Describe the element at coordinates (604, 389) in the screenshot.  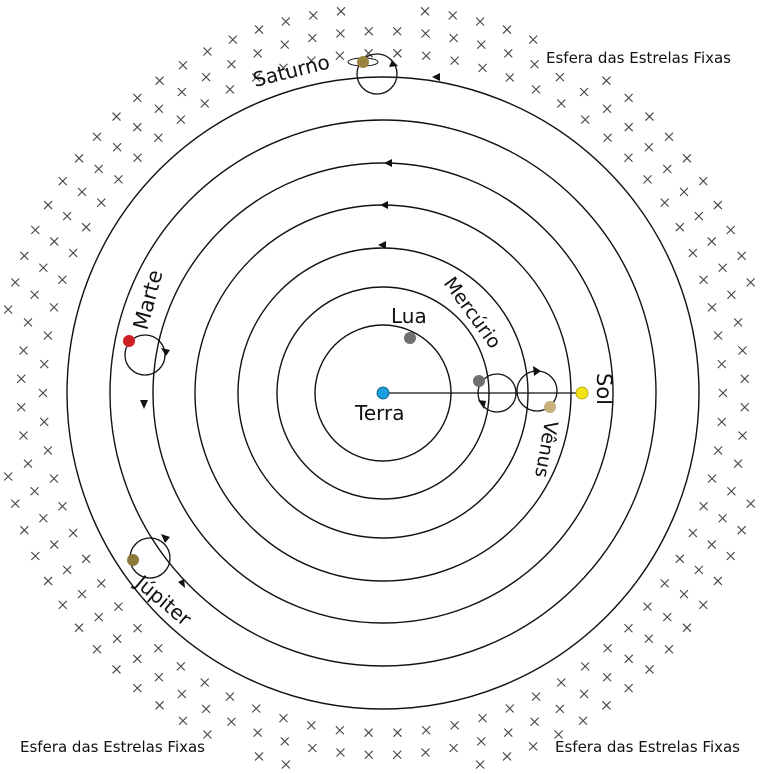
I see `label-sun: Sol` at that location.